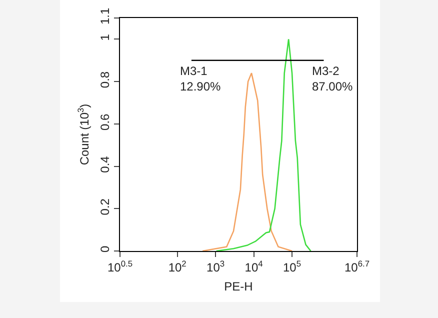  I want to click on y-tick-label: 0, so click(105, 249).